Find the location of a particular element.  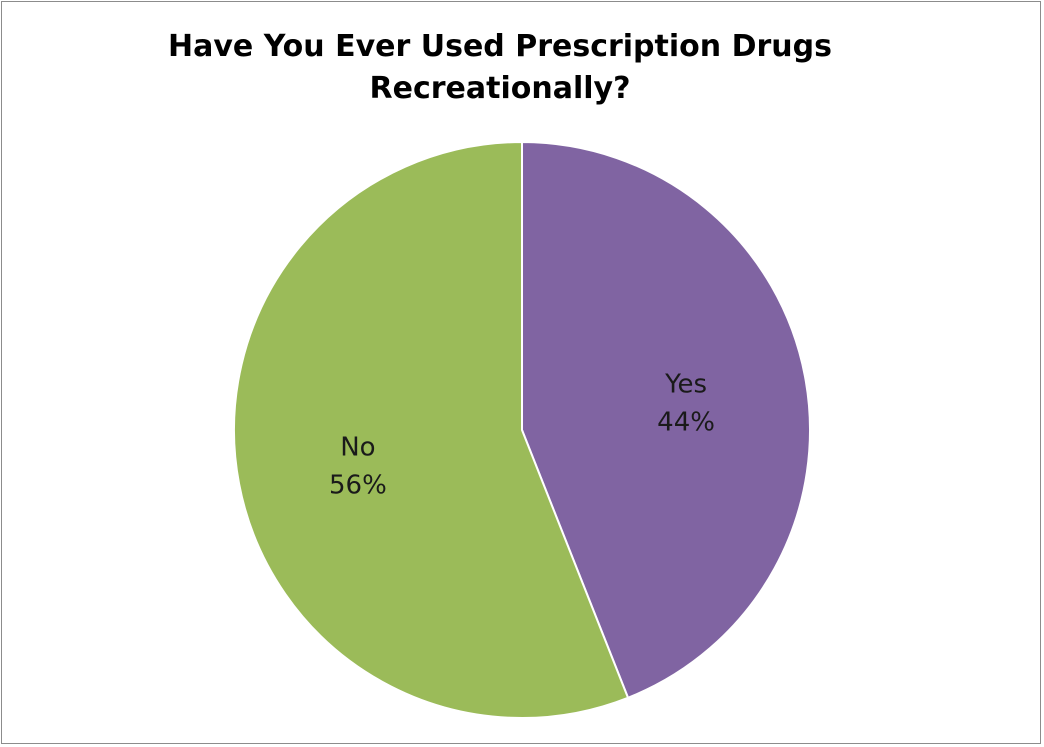

chart-title-line-2: Recreationally? is located at coordinates (500, 88).